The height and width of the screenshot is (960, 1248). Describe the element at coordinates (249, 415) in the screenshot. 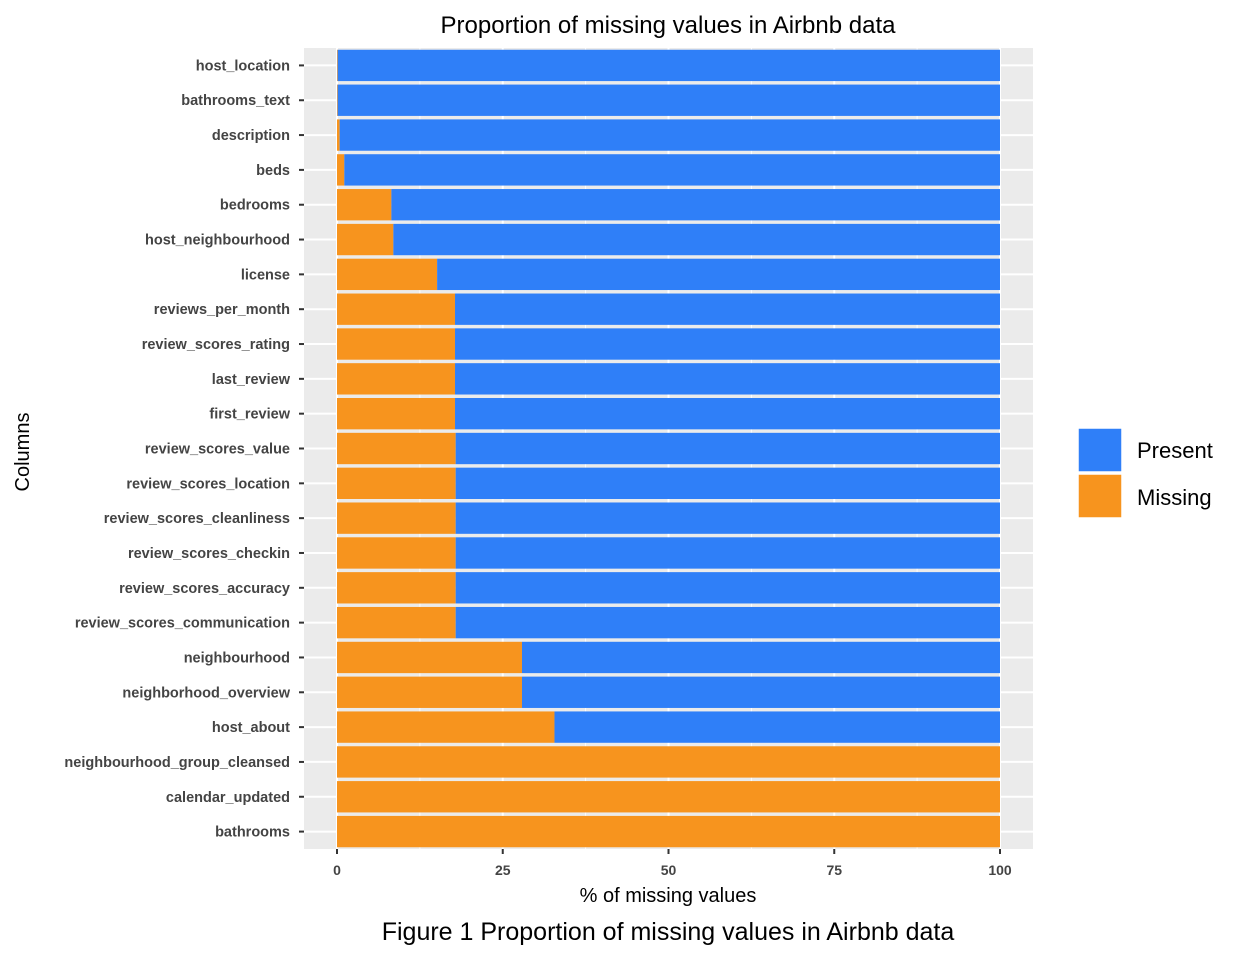

I see `y-tick-label: first_review` at that location.